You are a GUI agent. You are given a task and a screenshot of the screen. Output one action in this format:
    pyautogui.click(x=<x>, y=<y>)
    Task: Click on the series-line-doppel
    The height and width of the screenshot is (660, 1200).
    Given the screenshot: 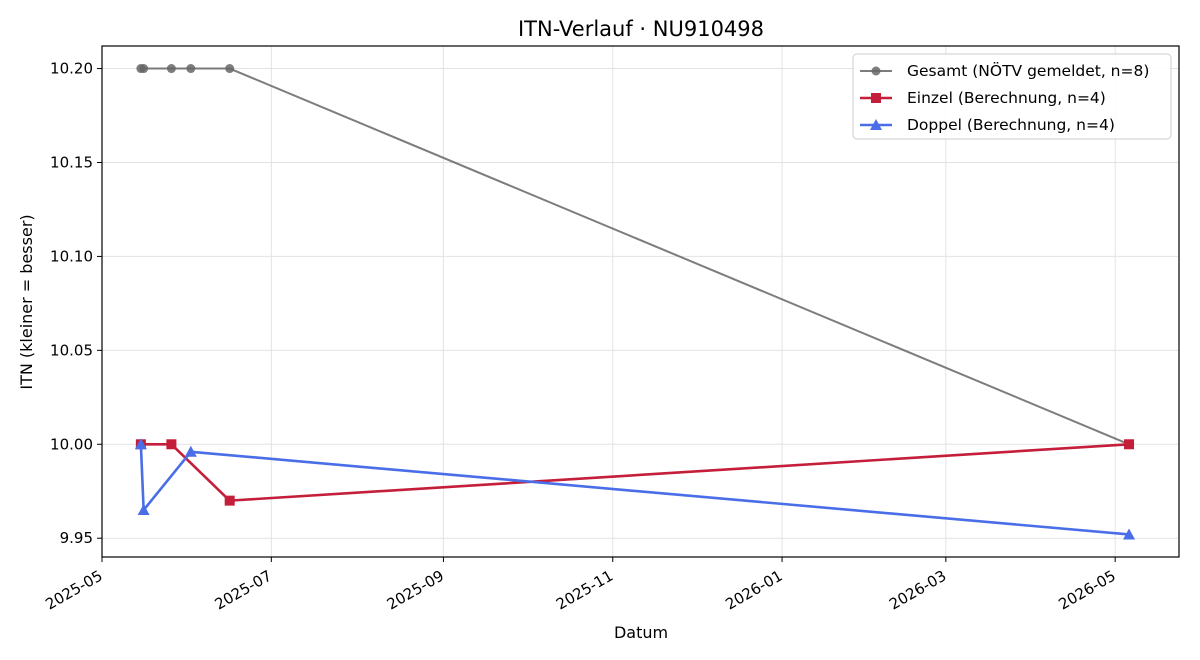 What is the action you would take?
    pyautogui.click(x=634, y=490)
    